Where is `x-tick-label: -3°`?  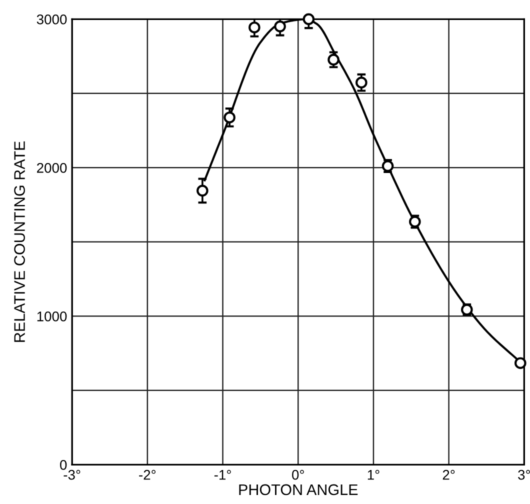
x-tick-label: -3° is located at coordinates (72, 475).